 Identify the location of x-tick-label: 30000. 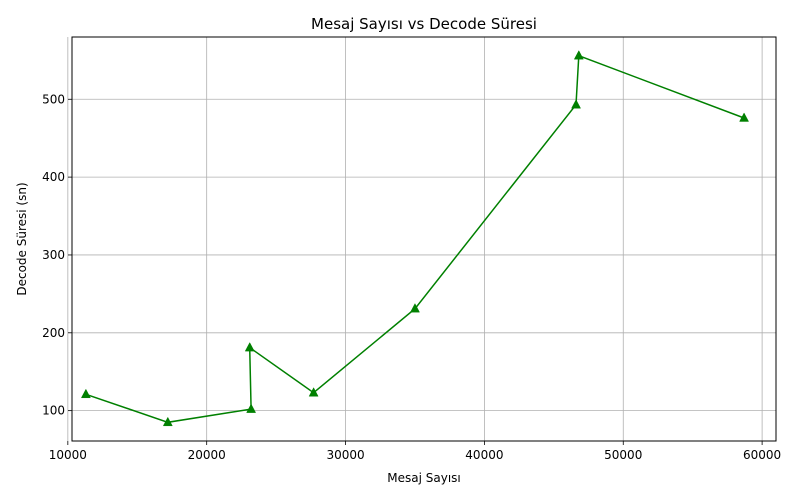
(345, 455).